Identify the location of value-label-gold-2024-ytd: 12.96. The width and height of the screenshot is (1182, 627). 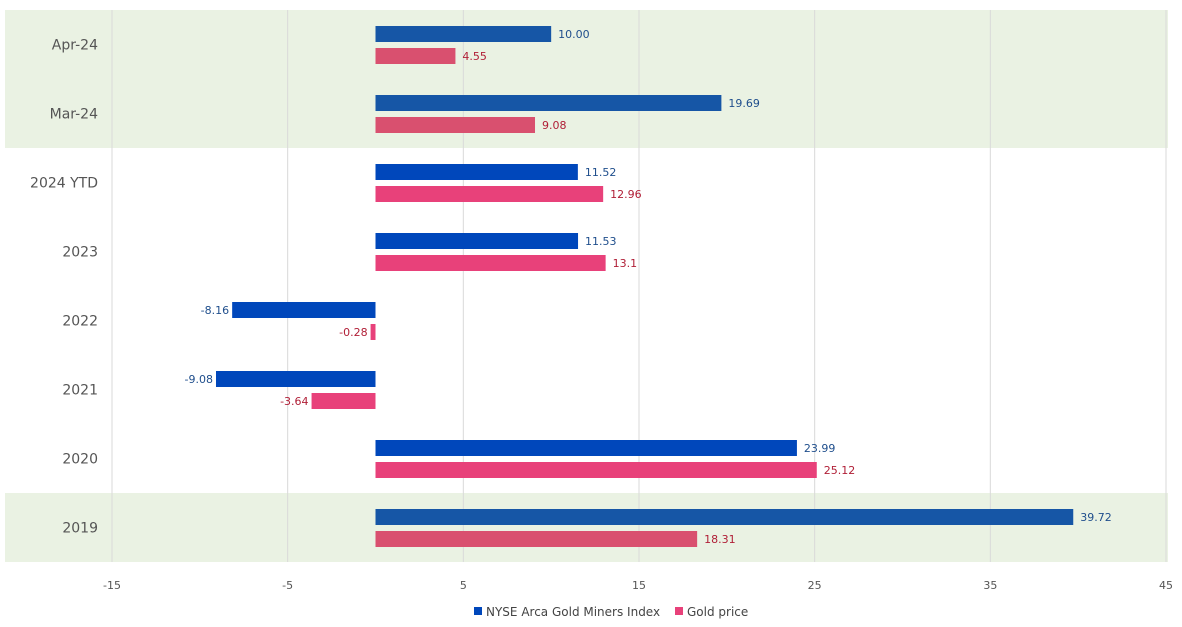
(626, 194).